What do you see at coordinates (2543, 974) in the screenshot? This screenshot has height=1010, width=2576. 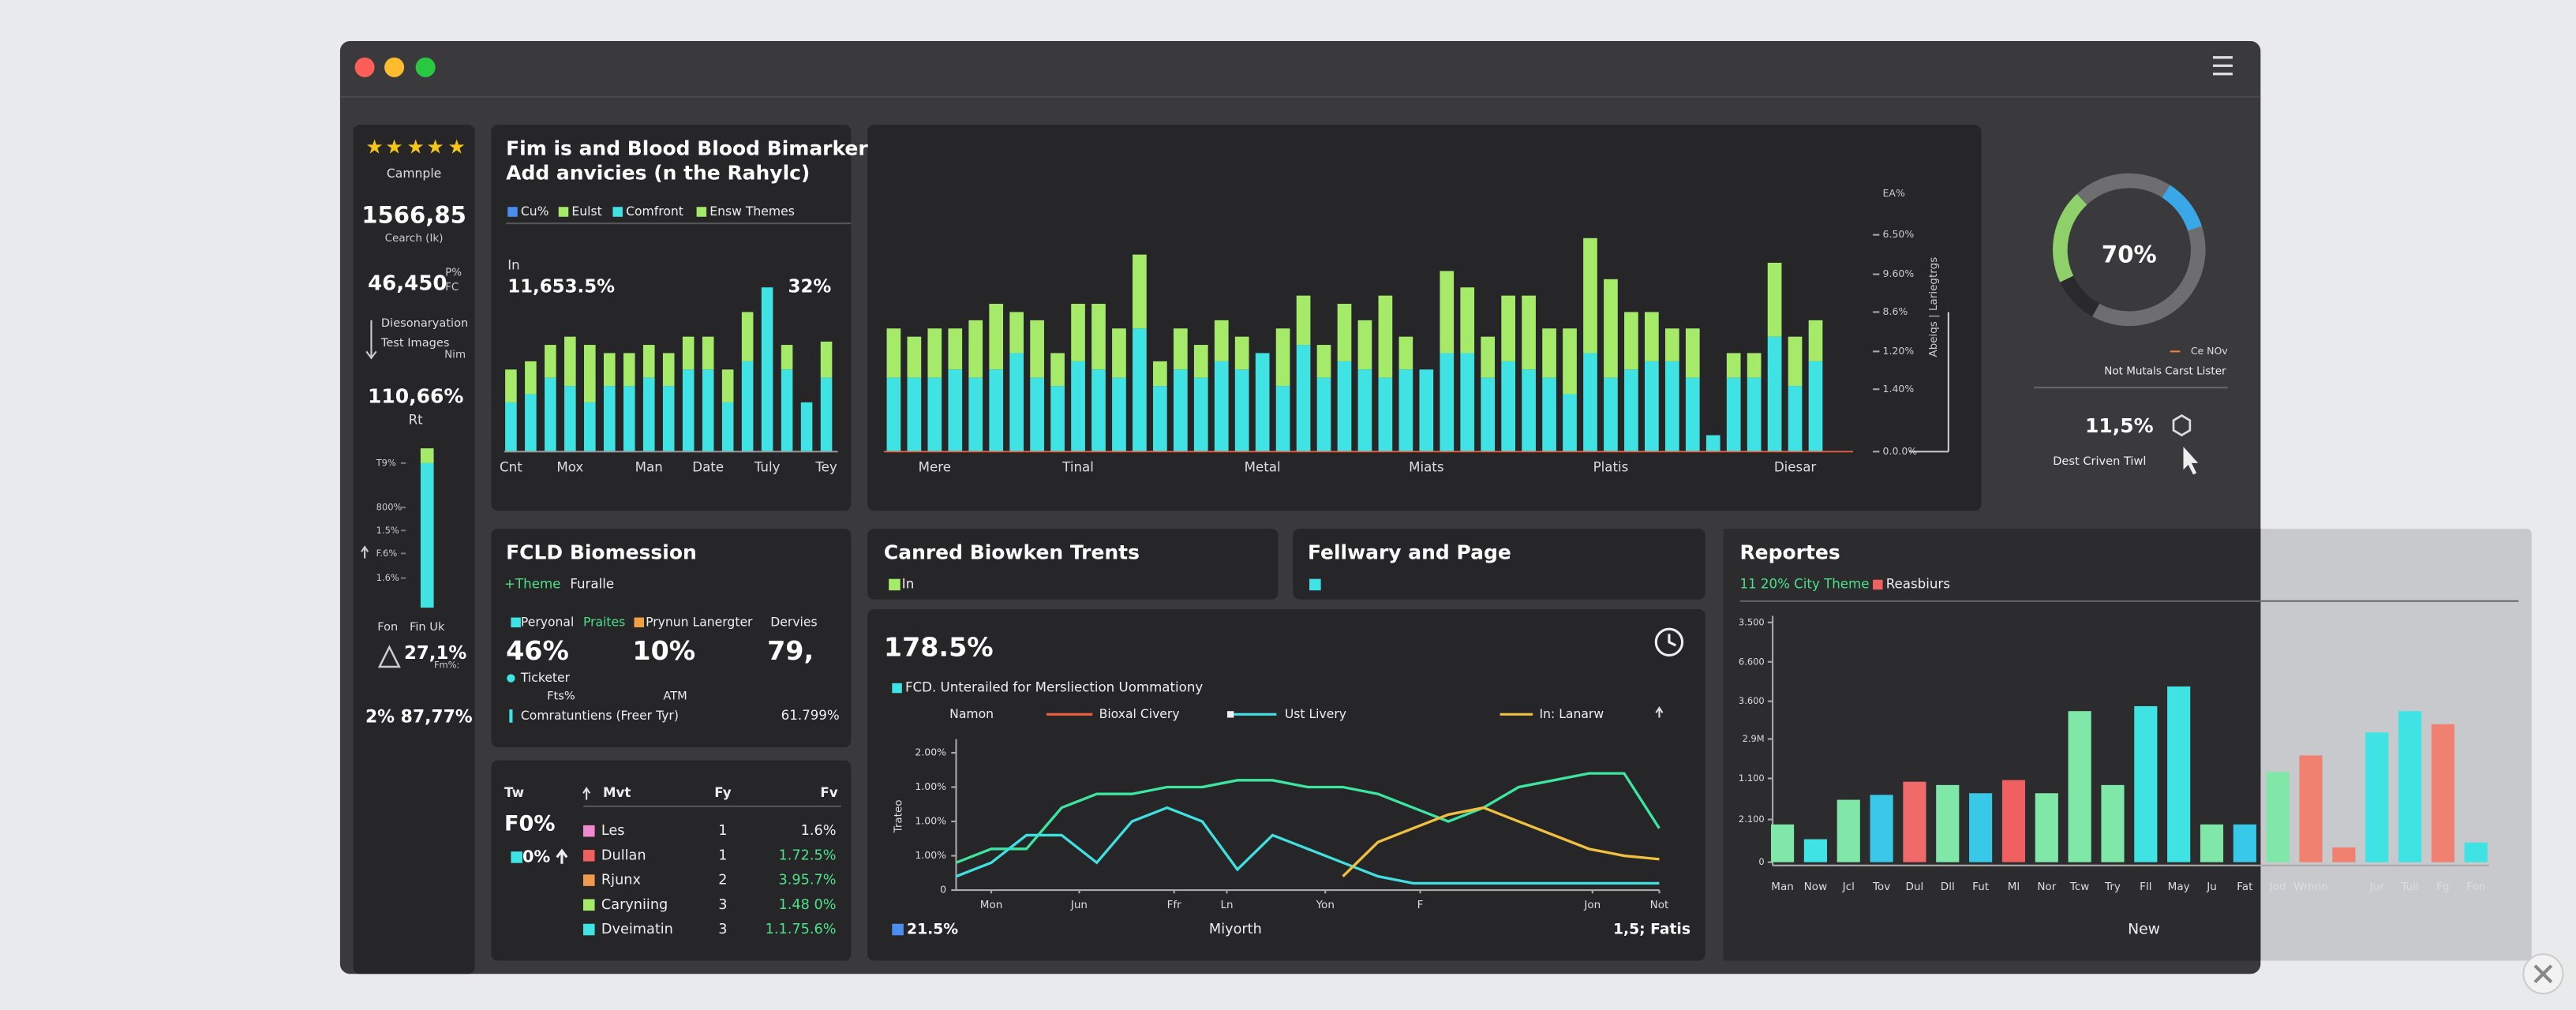 I see `close-button` at bounding box center [2543, 974].